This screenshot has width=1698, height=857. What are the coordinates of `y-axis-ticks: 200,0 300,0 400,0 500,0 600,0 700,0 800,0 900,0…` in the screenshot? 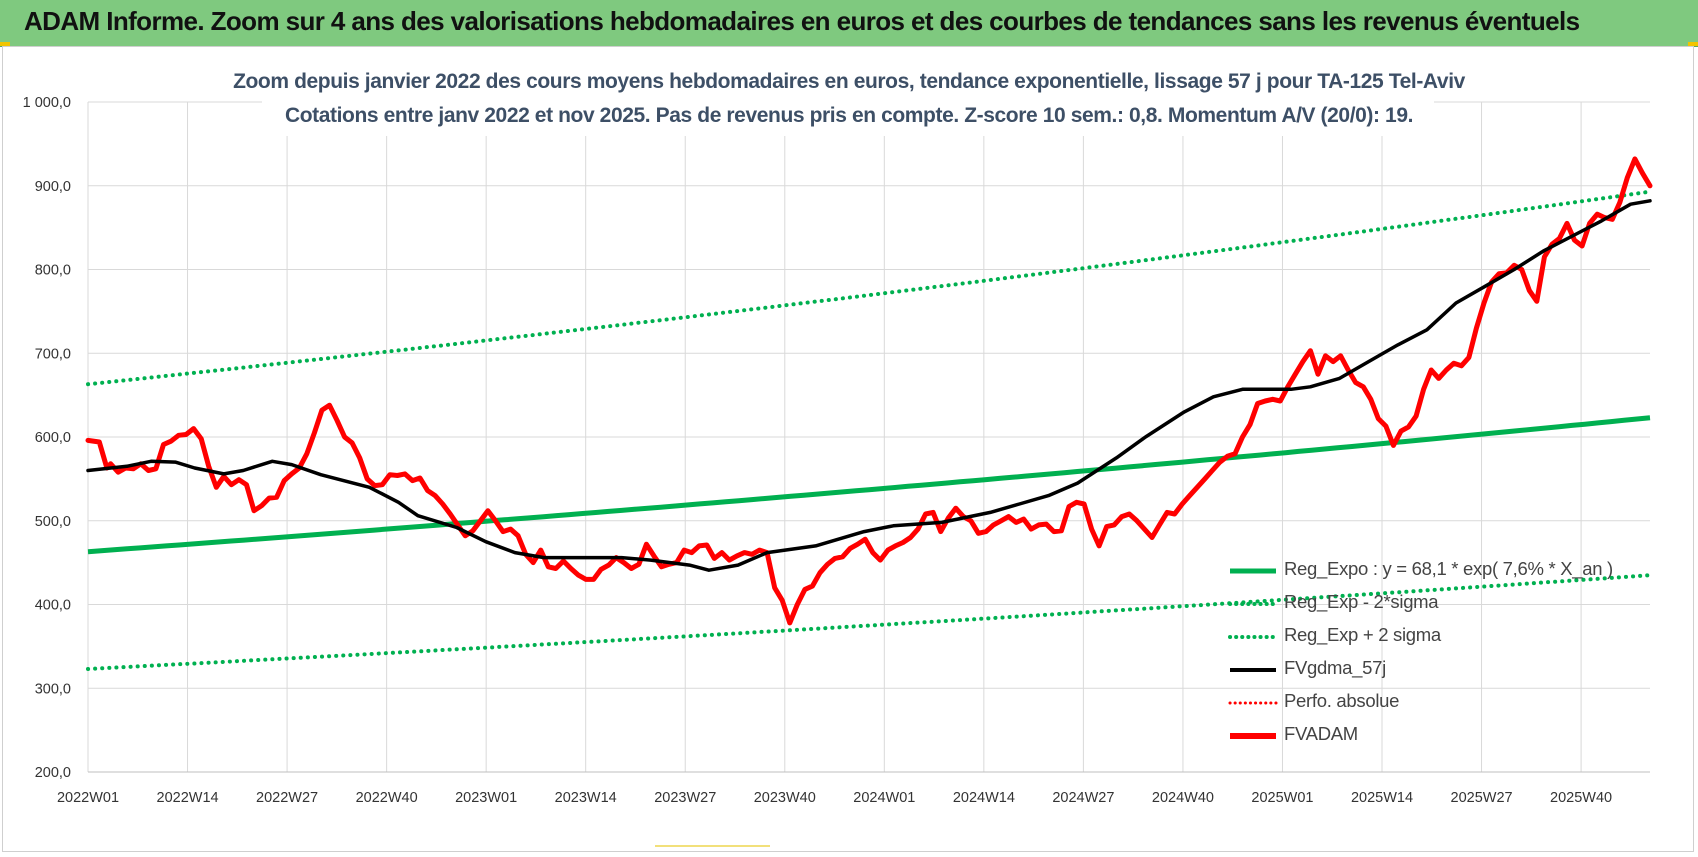 It's located at (47, 438).